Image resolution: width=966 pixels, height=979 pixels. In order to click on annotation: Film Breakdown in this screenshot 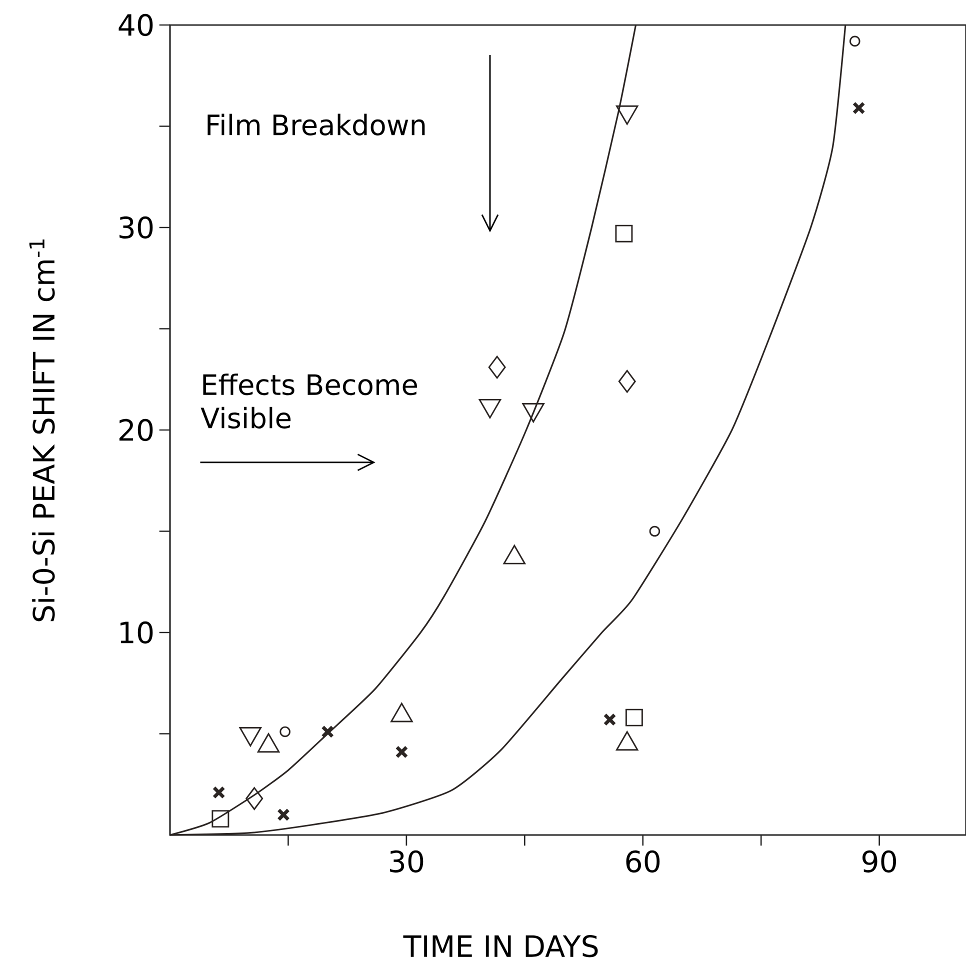, I will do `click(316, 125)`.